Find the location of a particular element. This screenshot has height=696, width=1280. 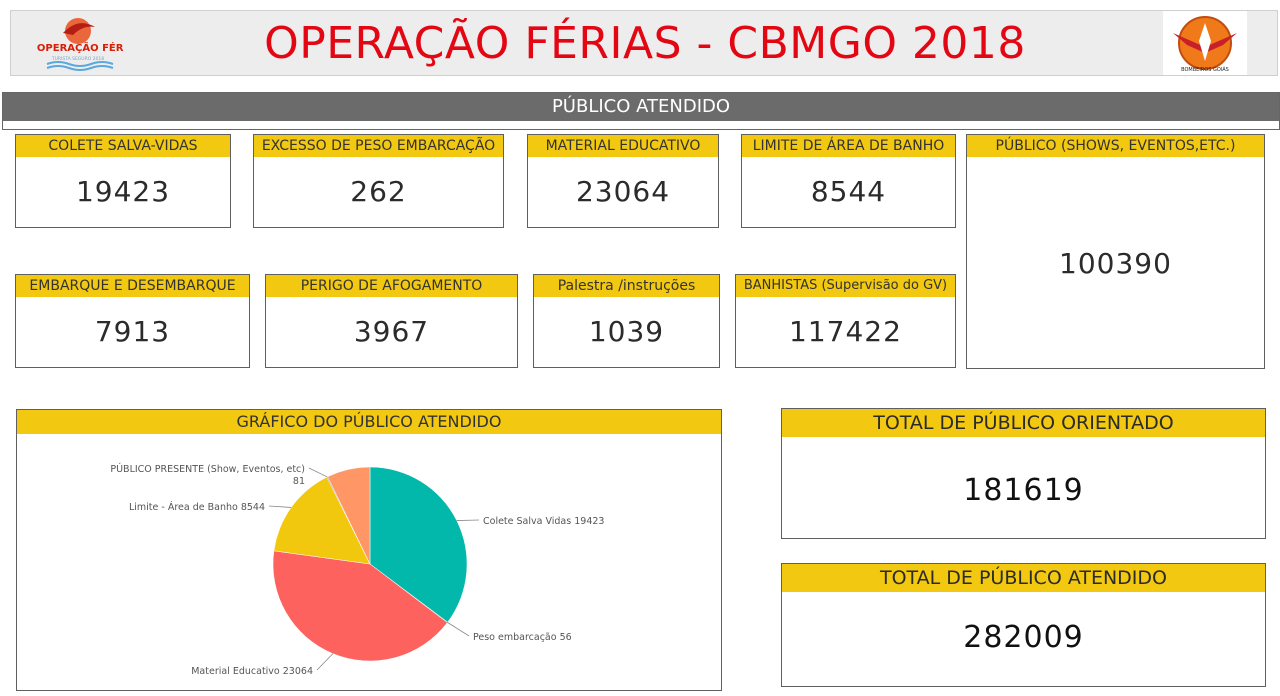

card-embarque-desembarque: EMBARQUE E DESEMBARQUE 7913 is located at coordinates (132, 321).